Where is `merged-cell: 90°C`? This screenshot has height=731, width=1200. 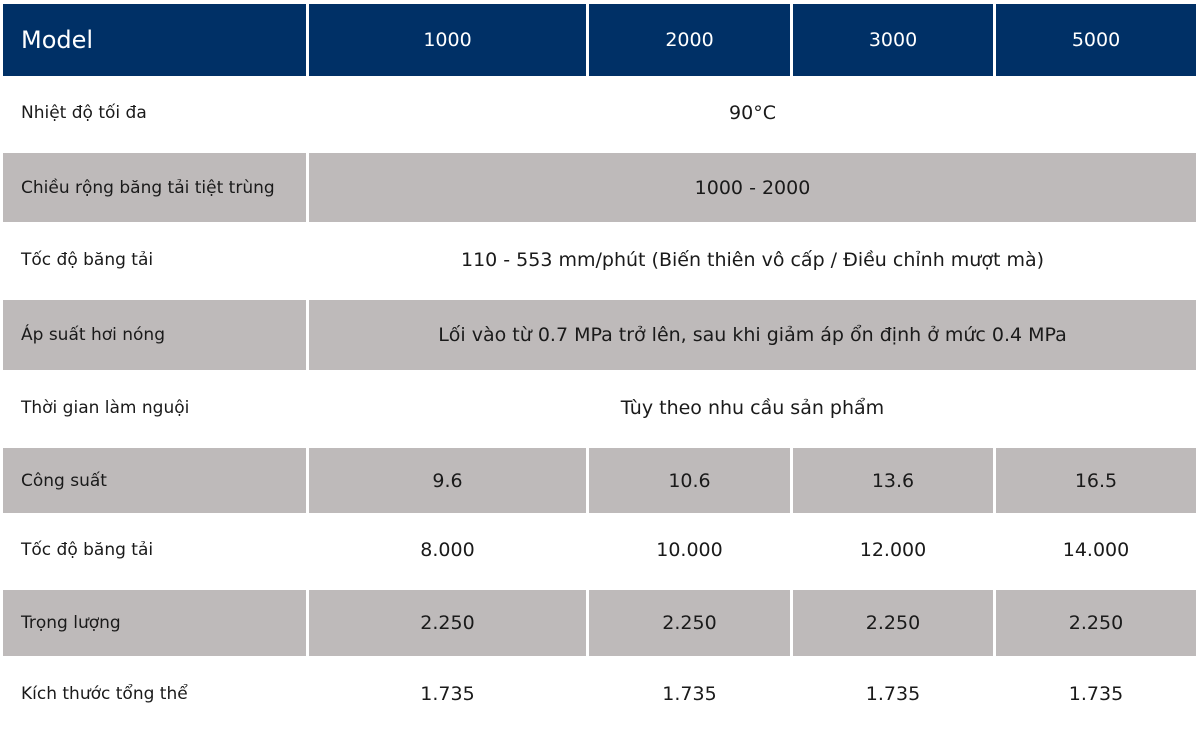 merged-cell: 90°C is located at coordinates (752, 113).